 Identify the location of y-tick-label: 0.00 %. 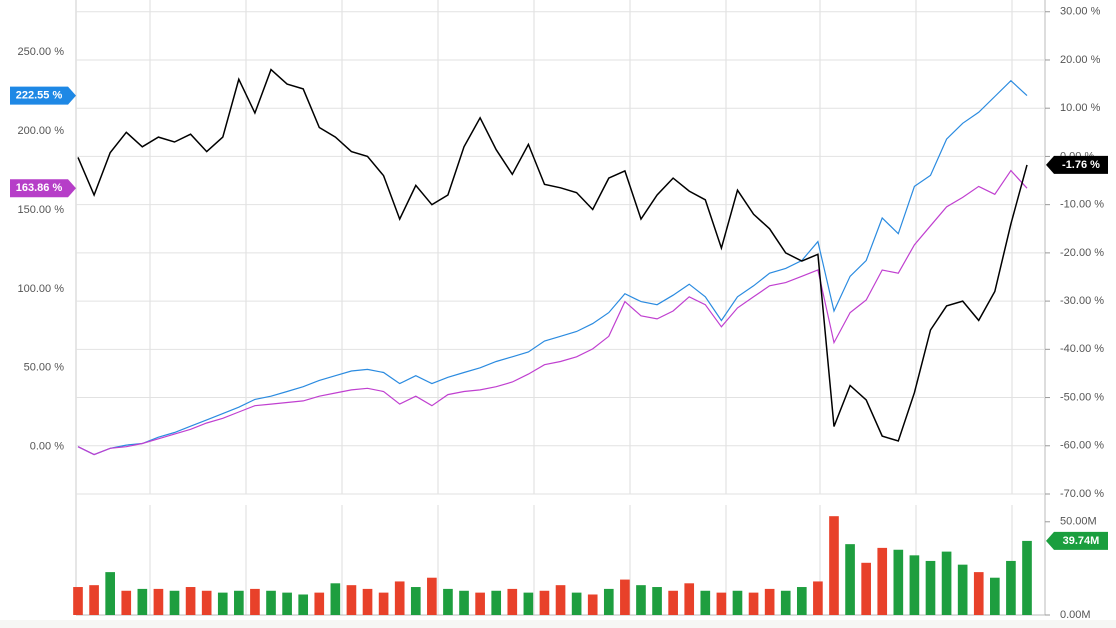
(47, 447).